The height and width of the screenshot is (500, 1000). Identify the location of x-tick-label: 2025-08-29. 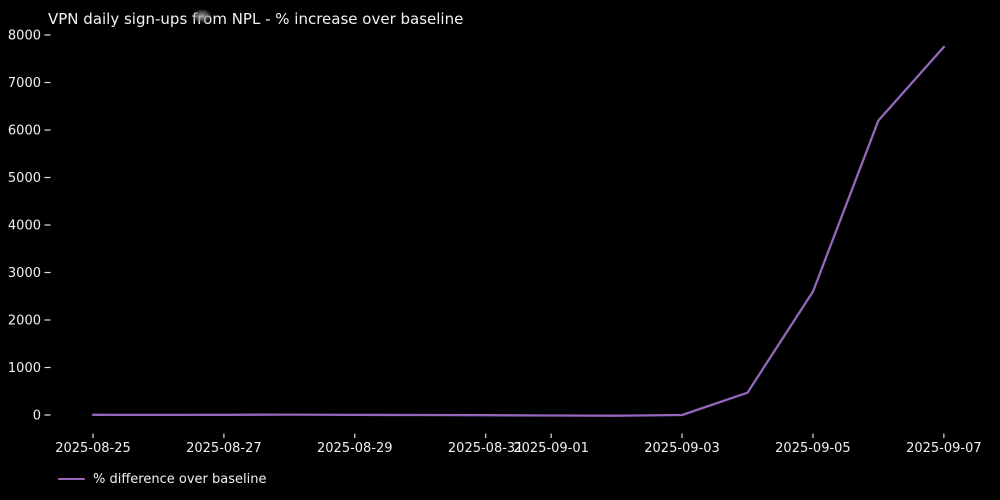
(355, 448).